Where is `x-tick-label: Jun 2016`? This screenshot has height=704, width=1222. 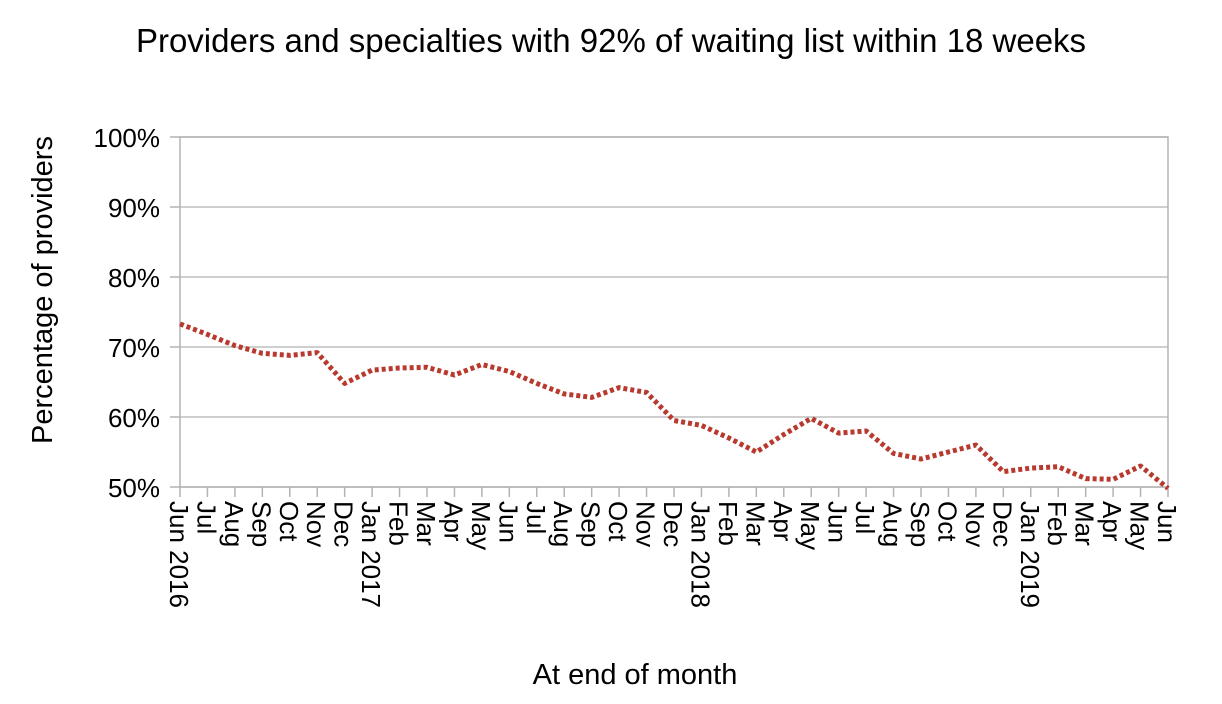
x-tick-label: Jun 2016 is located at coordinates (179, 554).